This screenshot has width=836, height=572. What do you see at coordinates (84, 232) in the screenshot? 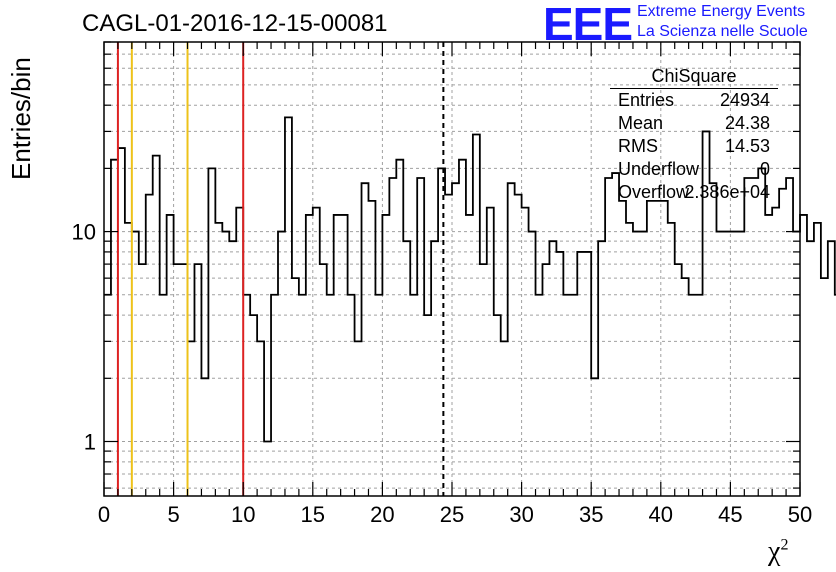
I see `y-tick-label: 10` at bounding box center [84, 232].